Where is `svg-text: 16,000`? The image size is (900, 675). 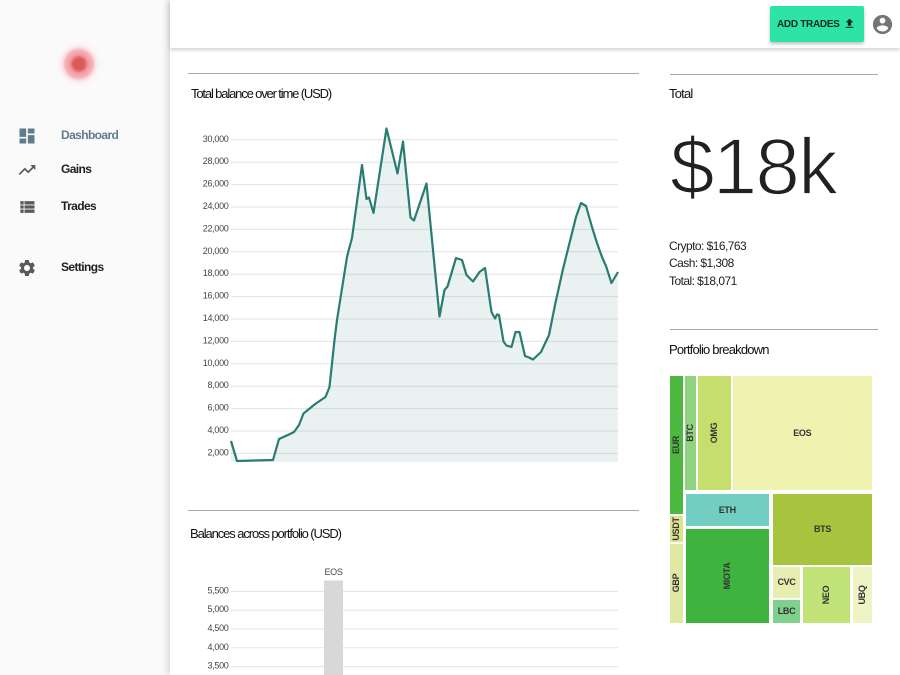
svg-text: 16,000 is located at coordinates (216, 296).